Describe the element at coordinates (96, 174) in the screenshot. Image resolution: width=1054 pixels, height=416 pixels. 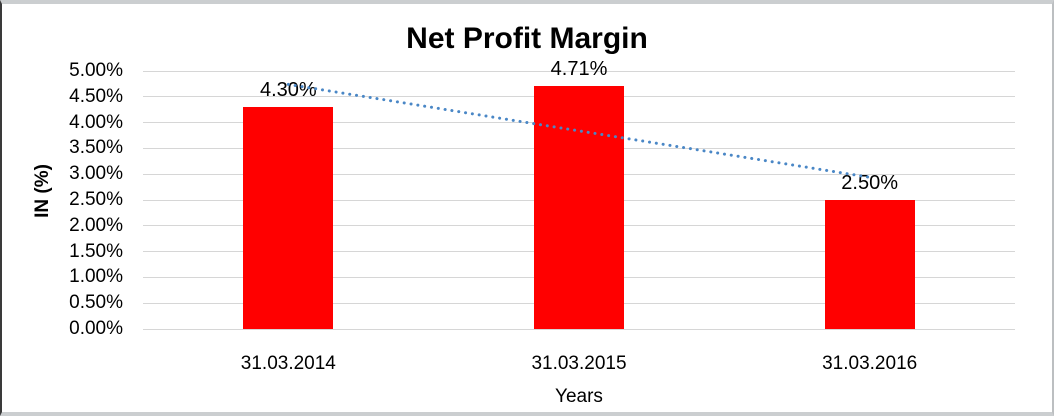
I see `y-tick-label: 3.00%` at that location.